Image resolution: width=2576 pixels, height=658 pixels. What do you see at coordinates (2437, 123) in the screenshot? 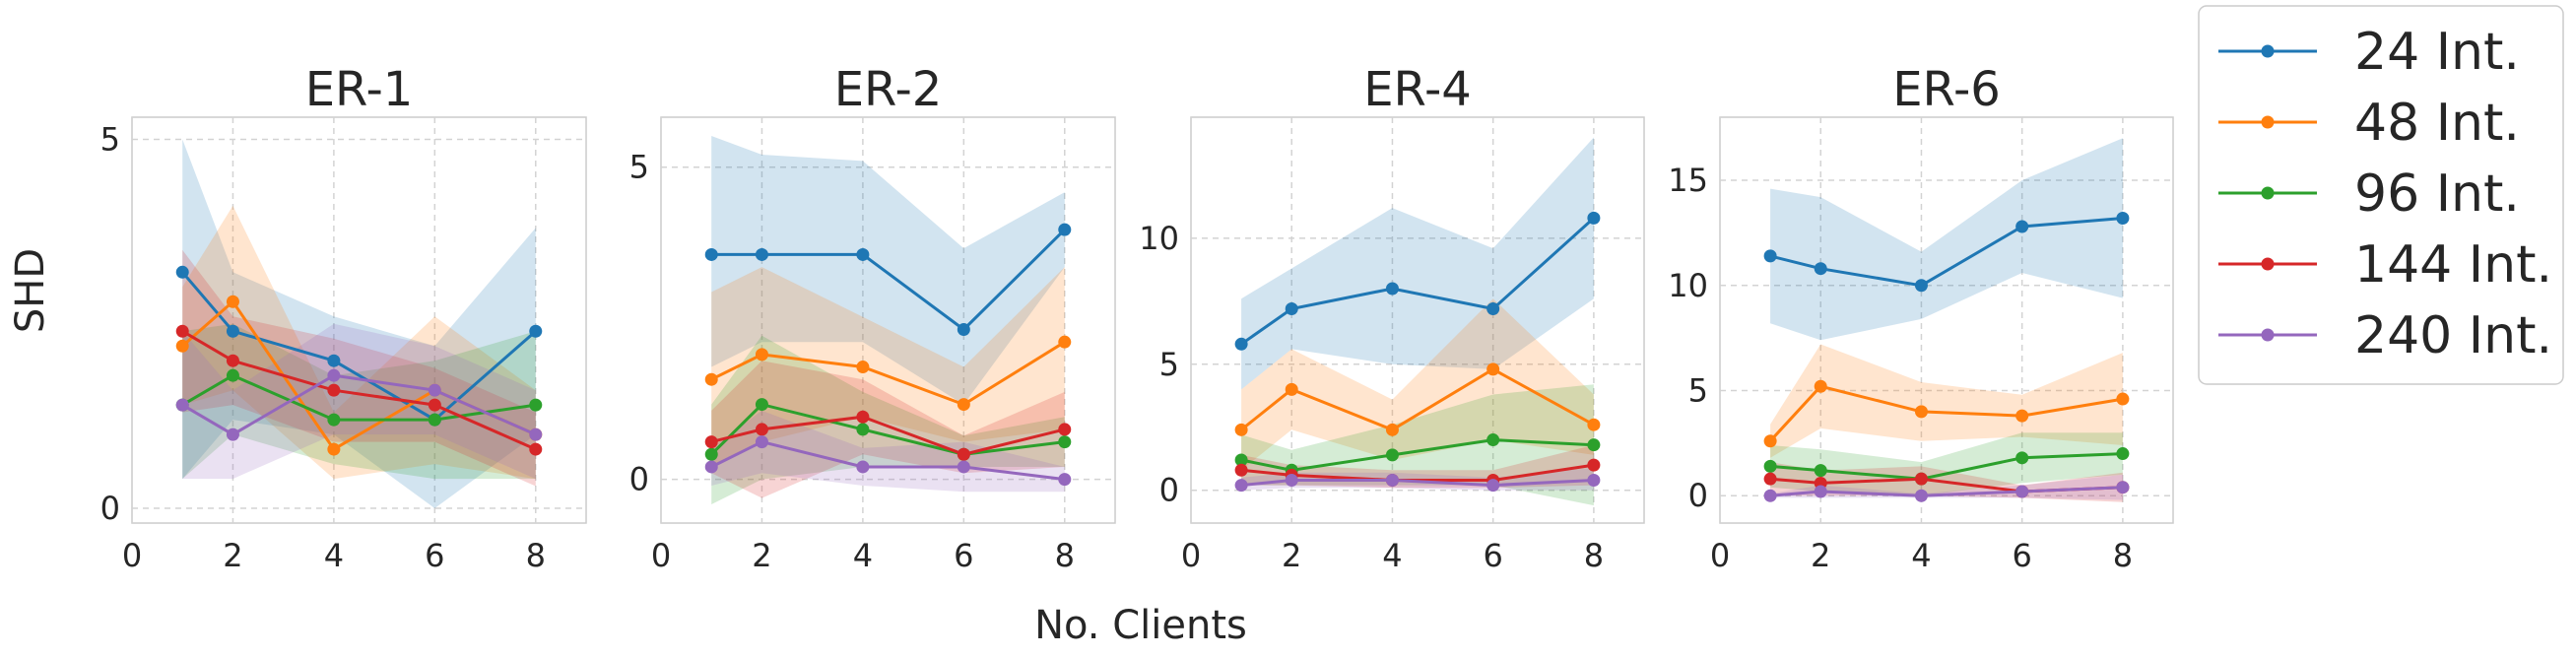
I see `legend-label: 48 Int.` at bounding box center [2437, 123].